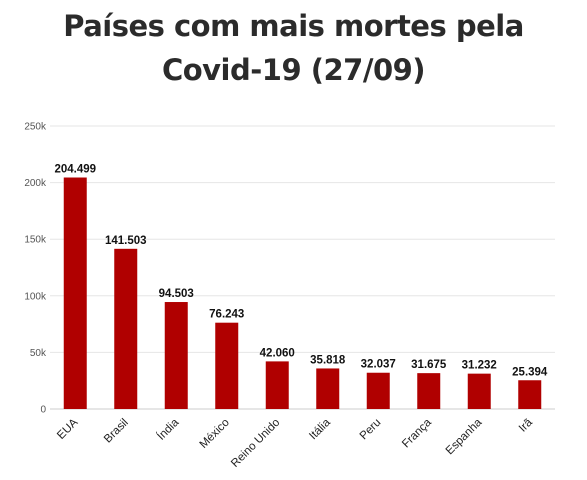 The height and width of the screenshot is (480, 587). What do you see at coordinates (35, 127) in the screenshot?
I see `y-tick-label: 250k` at bounding box center [35, 127].